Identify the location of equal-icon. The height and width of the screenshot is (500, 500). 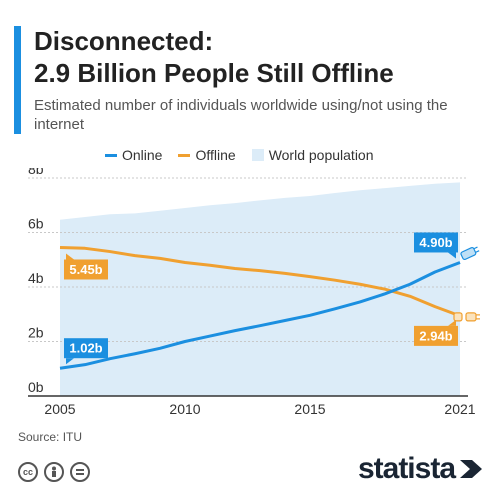
(80, 472).